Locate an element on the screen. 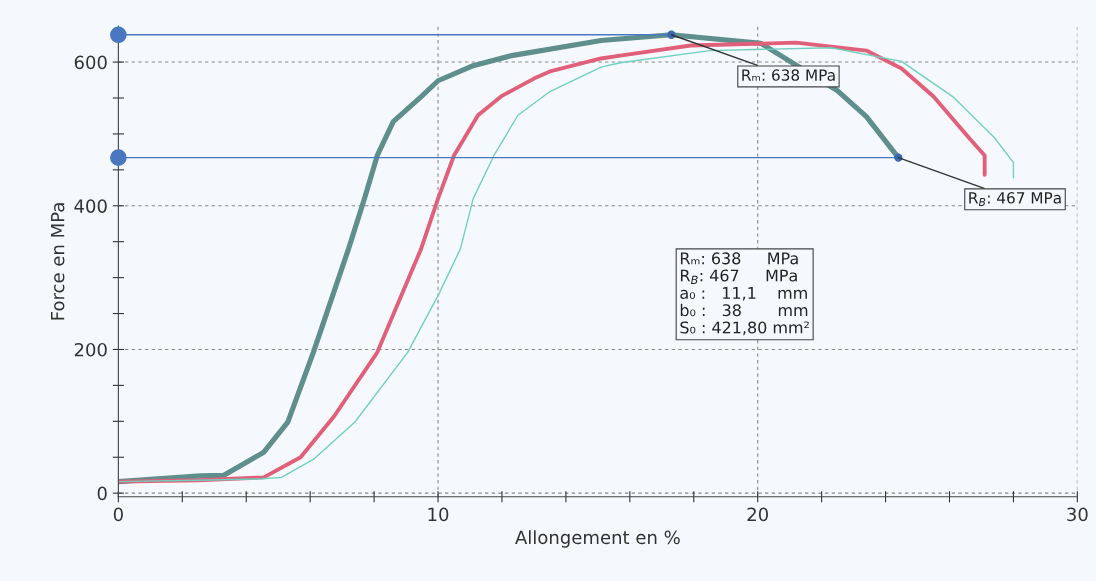  x-tick-label: 20 is located at coordinates (757, 514).